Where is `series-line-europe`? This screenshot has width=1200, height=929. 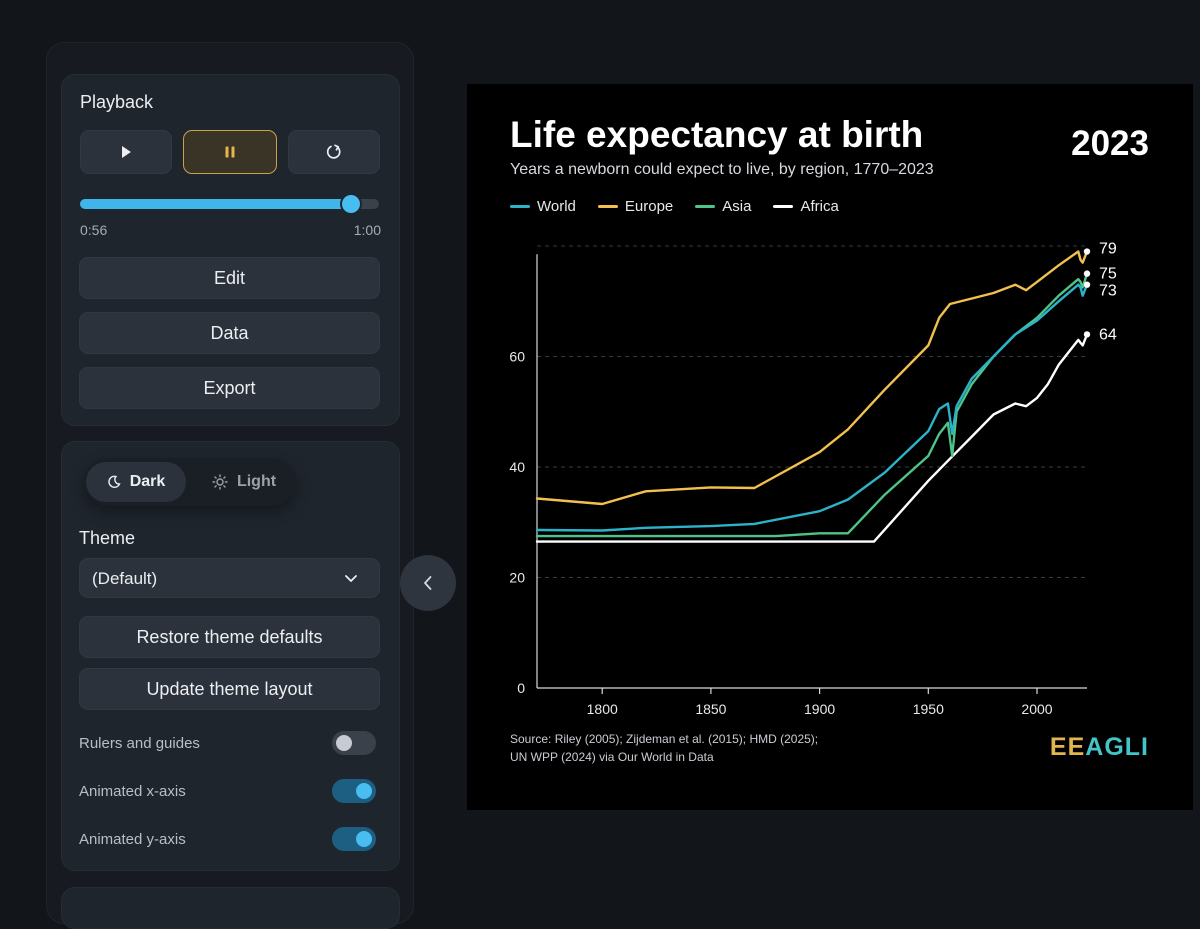
series-line-europe is located at coordinates (812, 378).